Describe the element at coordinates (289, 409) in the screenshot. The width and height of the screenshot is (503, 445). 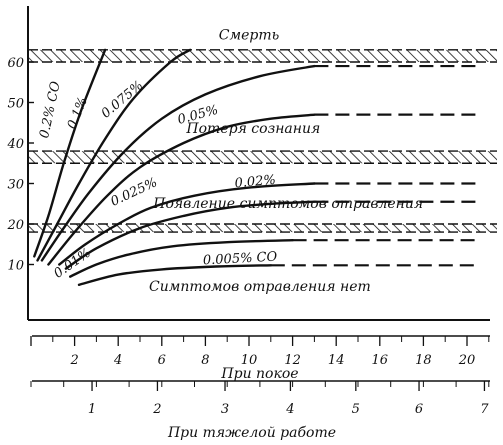
I see `x-work-tick-label: 4` at that location.